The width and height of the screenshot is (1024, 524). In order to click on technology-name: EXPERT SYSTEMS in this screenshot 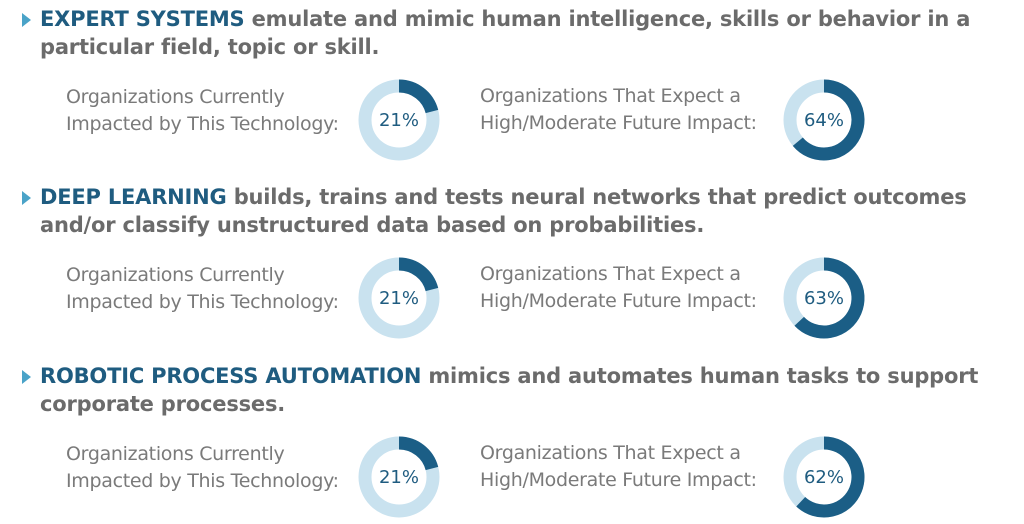, I will do `click(142, 19)`.